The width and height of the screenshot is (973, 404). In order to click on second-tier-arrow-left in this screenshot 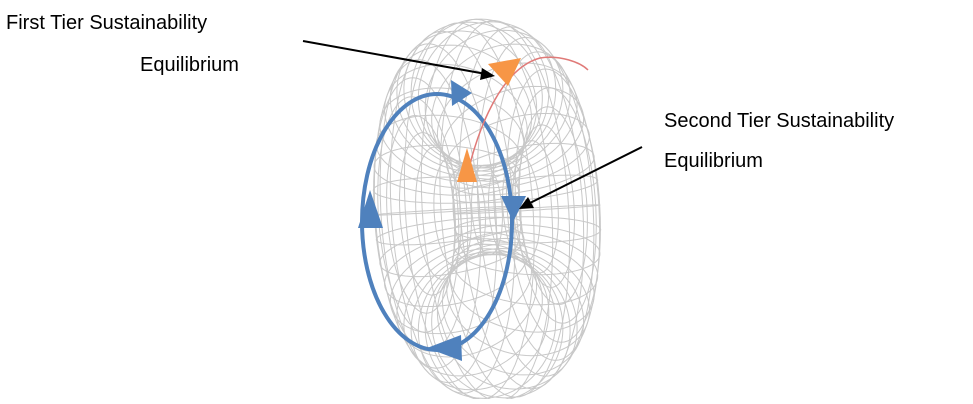, I will do `click(370, 209)`.